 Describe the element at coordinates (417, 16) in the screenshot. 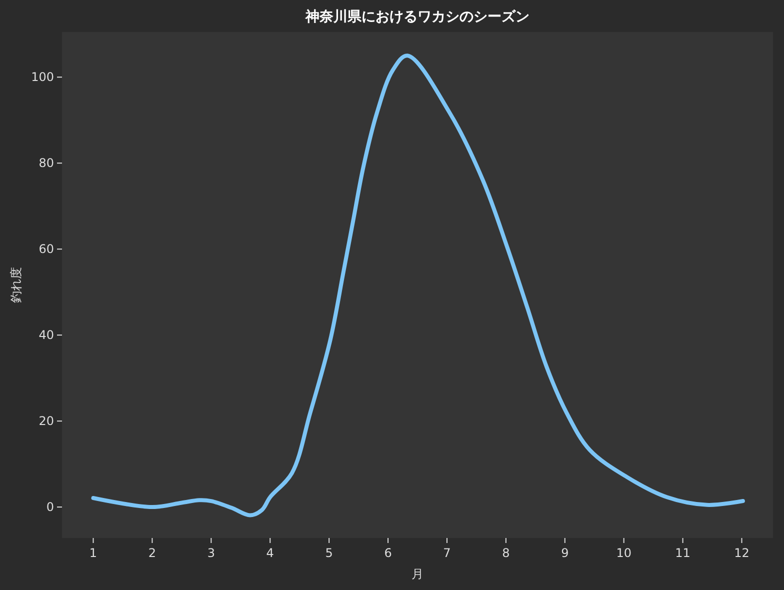

I see `chart-title: 神奈川県におけるワカシのシーズン` at that location.